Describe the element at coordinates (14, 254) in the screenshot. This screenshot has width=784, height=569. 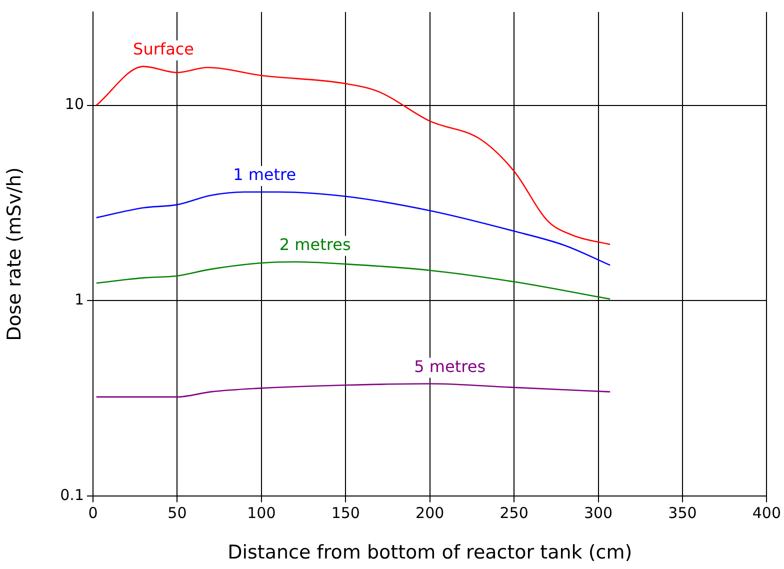
I see `y-axis-title: Dose rate (mSv/h)` at that location.